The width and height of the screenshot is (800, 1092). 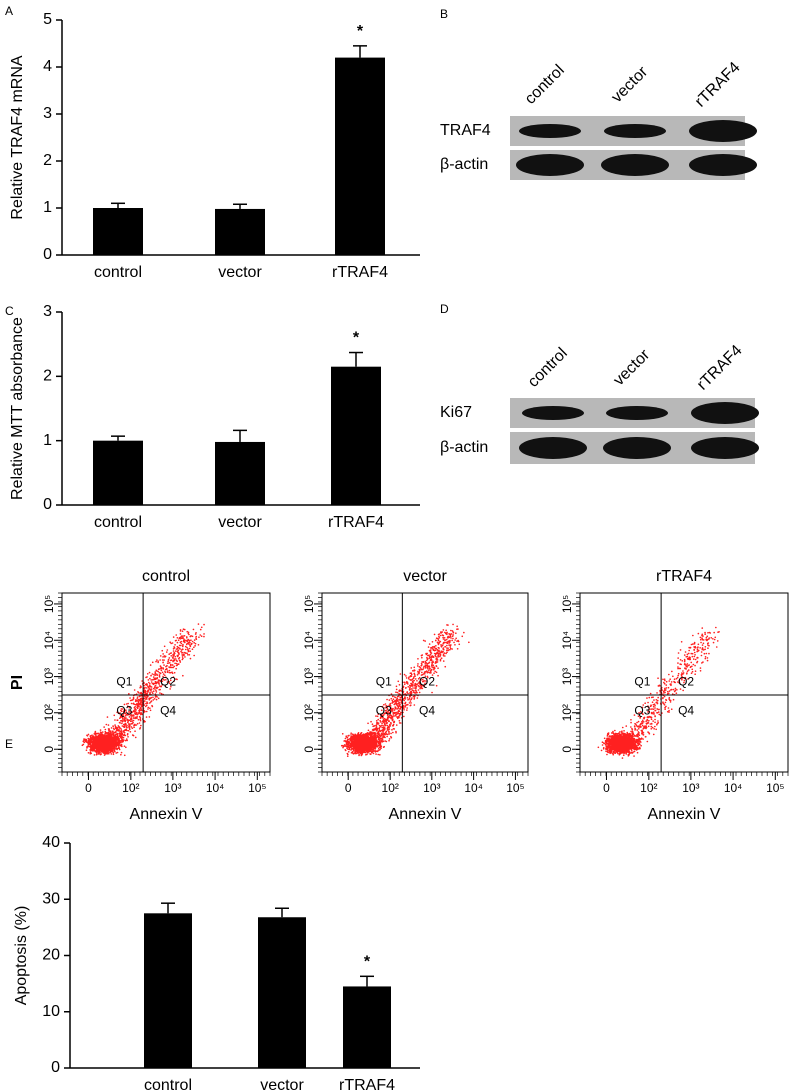 I want to click on panel-letter: E, so click(x=9, y=744).